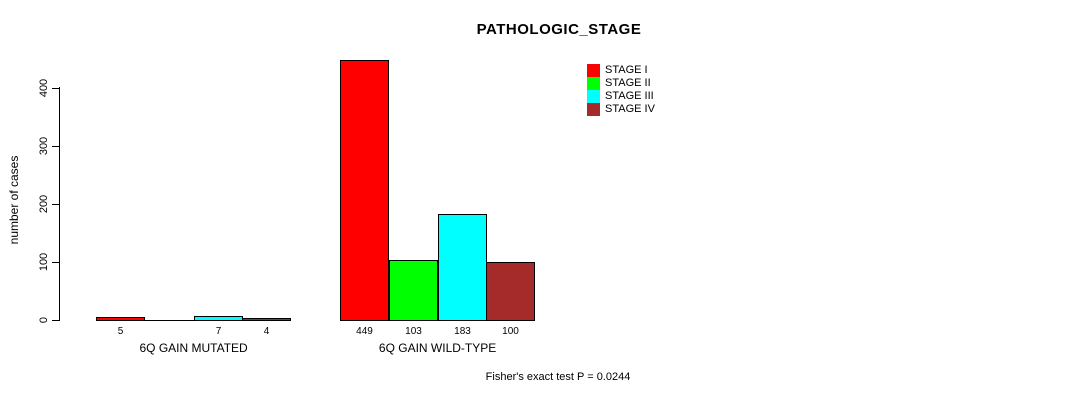  I want to click on legend-item-stage-ii: STAGE II, so click(621, 83).